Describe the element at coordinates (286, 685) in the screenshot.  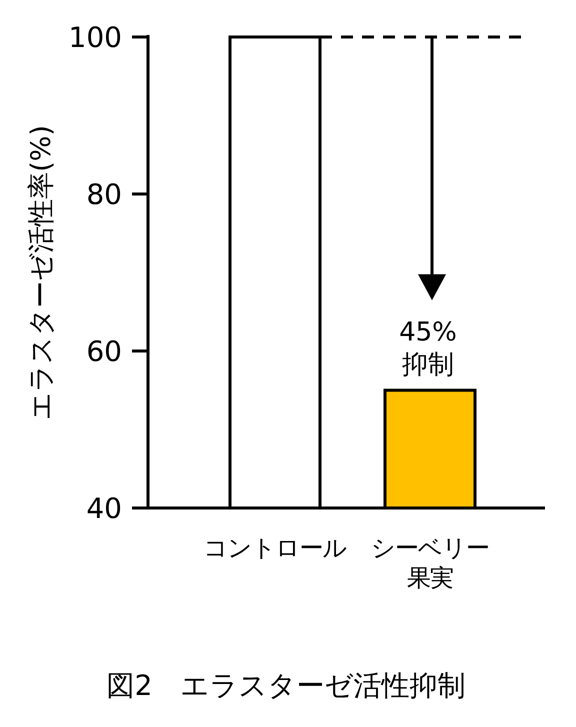
I see `text: 図2 エラスターゼ活性抑制` at that location.